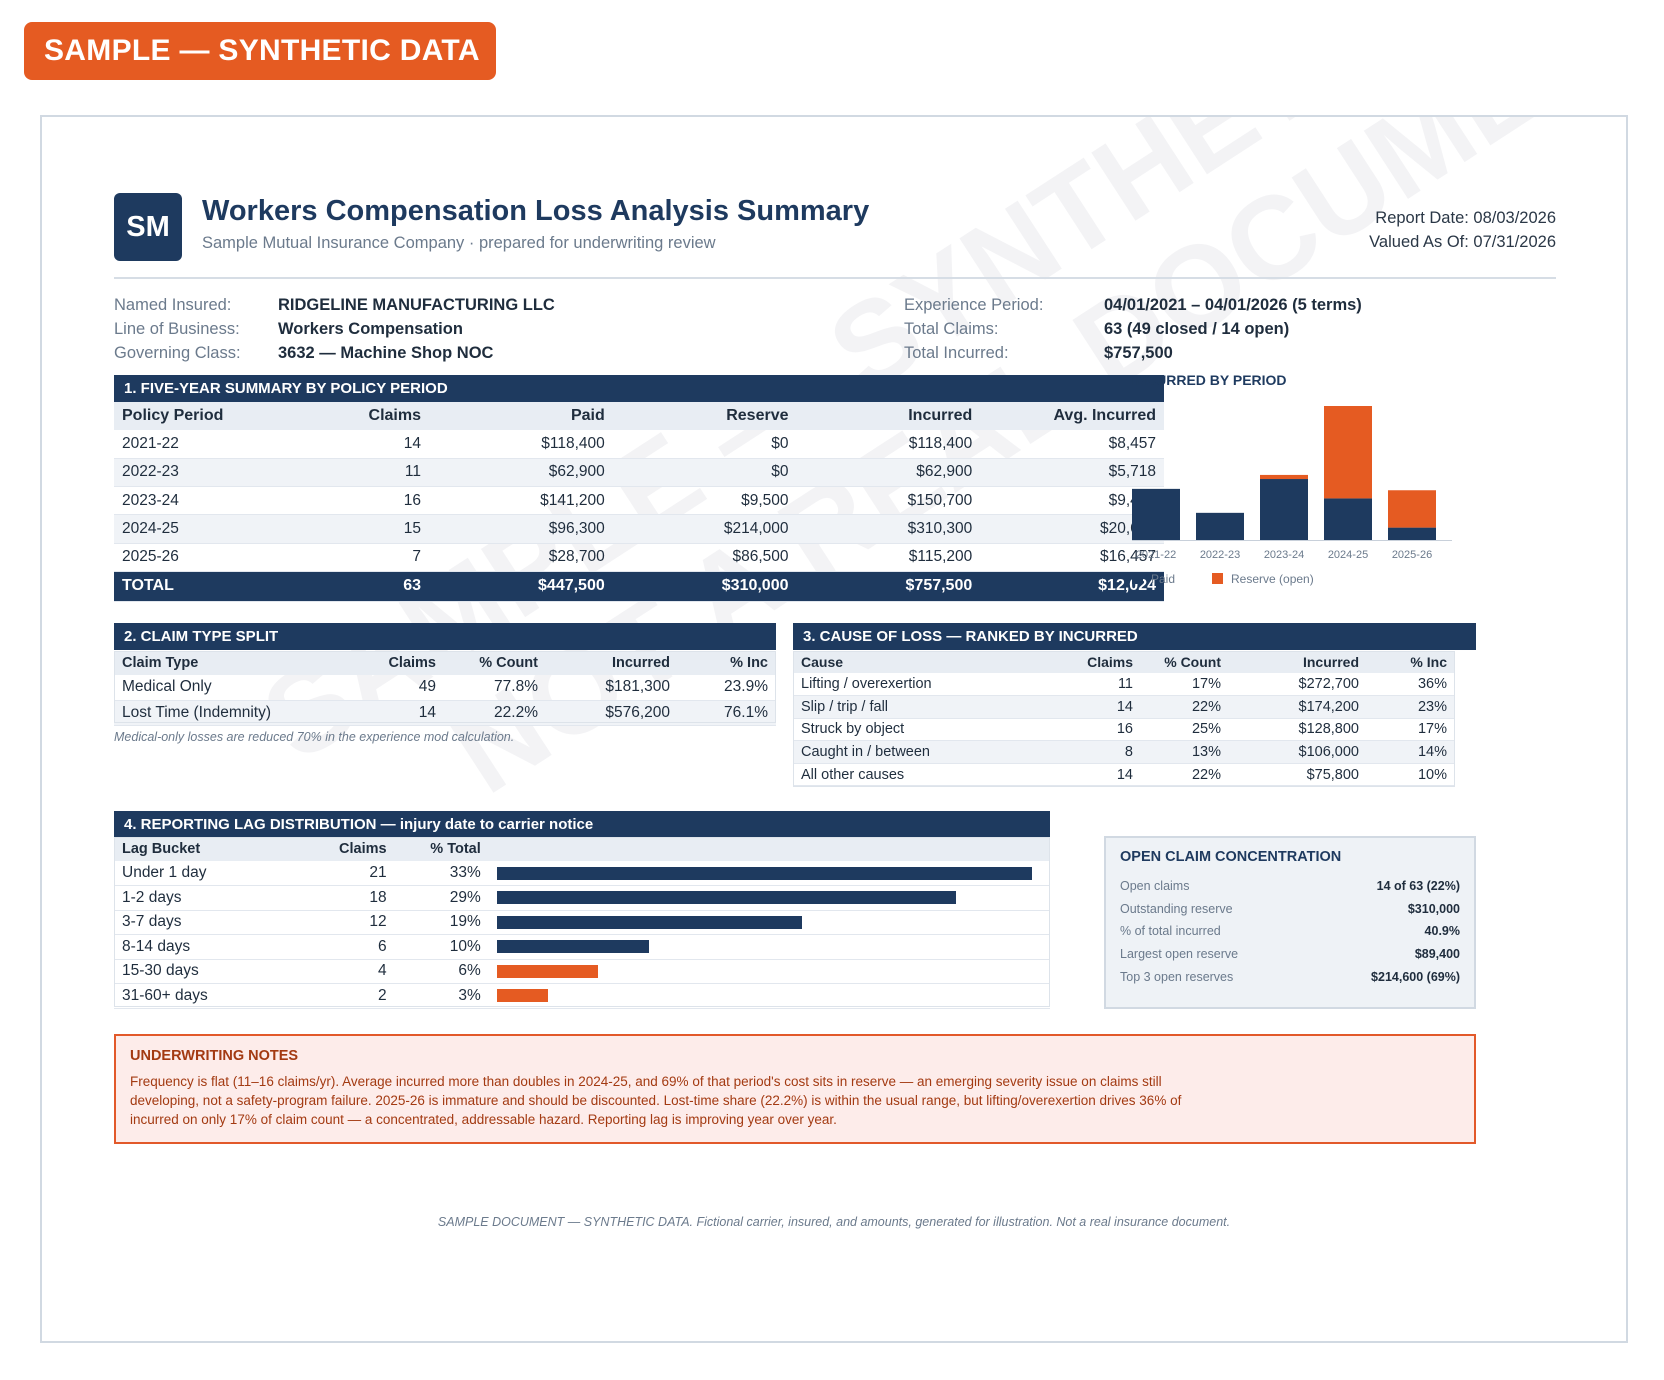 This screenshot has width=1664, height=1380. What do you see at coordinates (344, 922) in the screenshot?
I see `table-cell: 12` at bounding box center [344, 922].